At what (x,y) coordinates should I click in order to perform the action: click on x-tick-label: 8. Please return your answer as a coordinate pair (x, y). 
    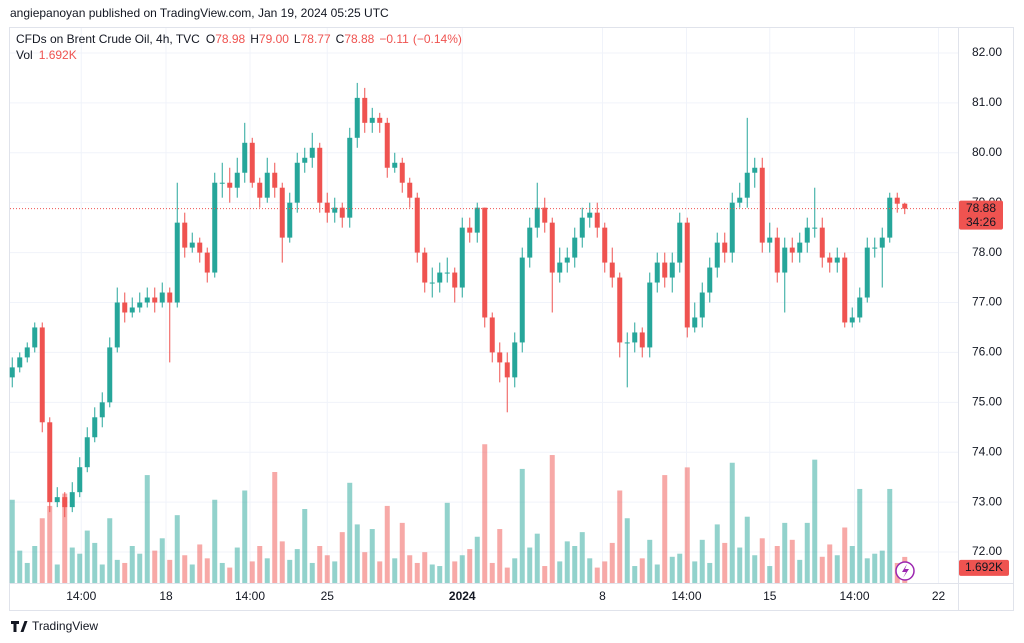
    Looking at the image, I should click on (602, 596).